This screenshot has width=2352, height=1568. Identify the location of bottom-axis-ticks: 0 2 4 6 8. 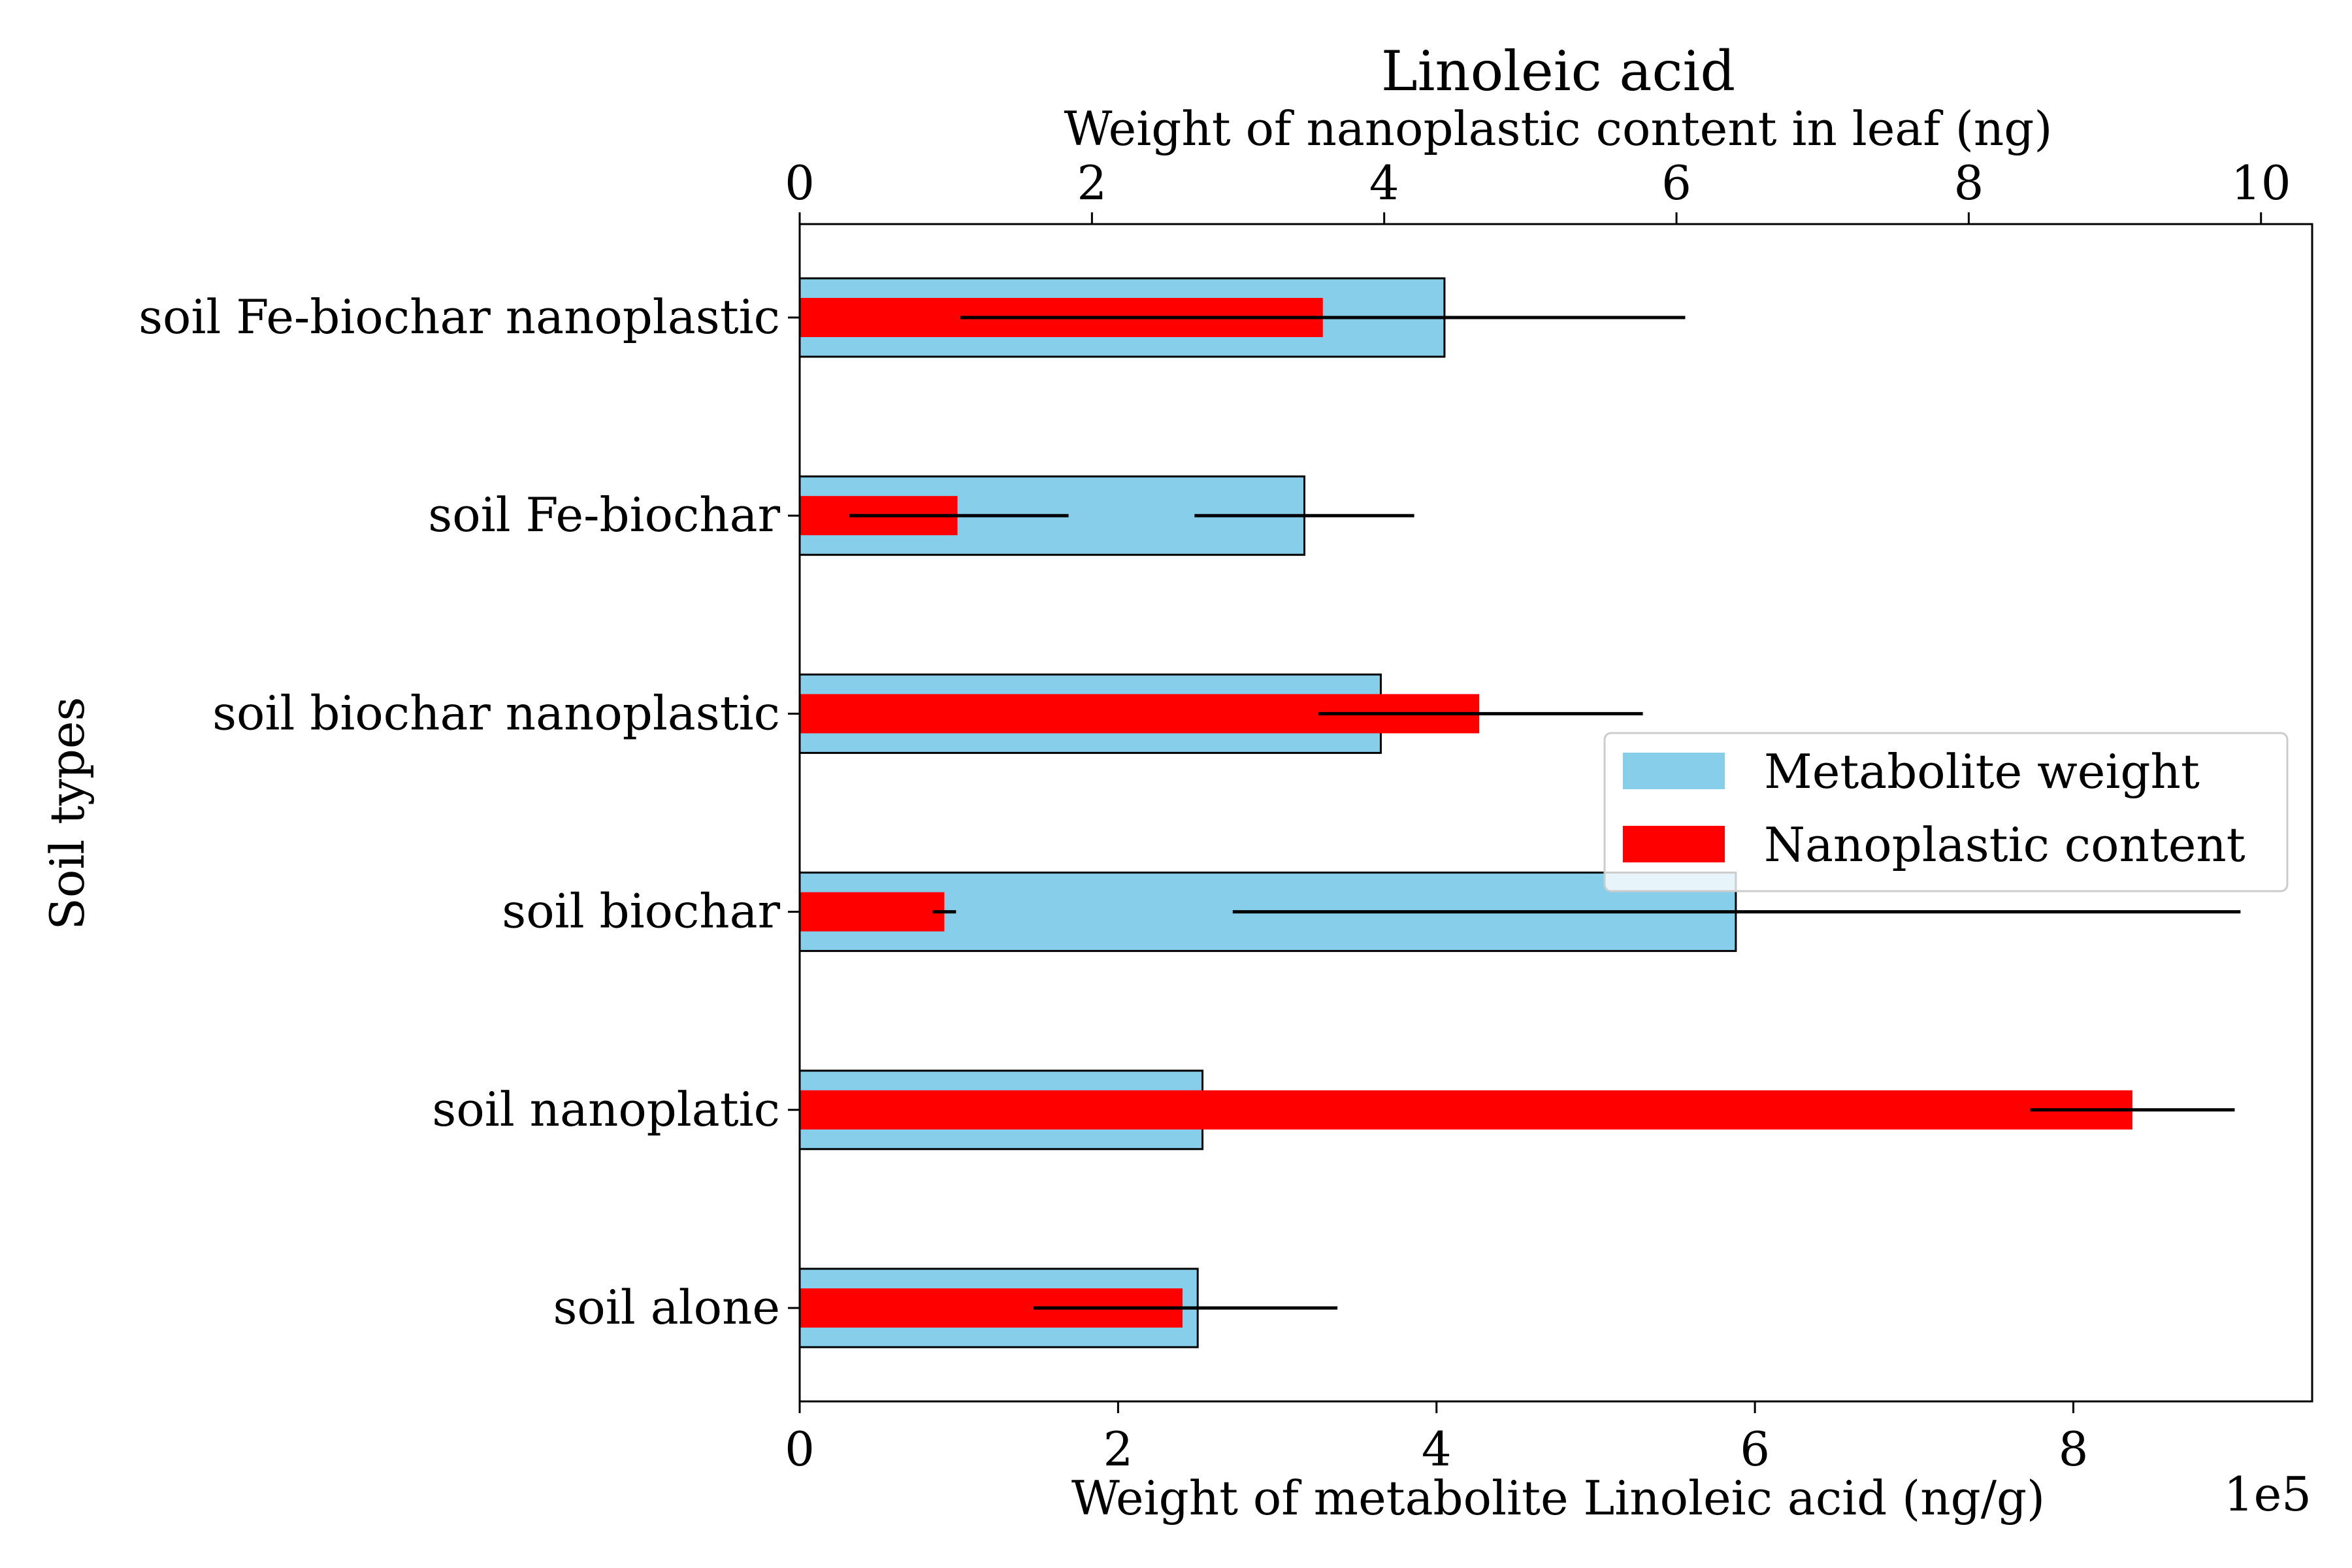
(1436, 1439).